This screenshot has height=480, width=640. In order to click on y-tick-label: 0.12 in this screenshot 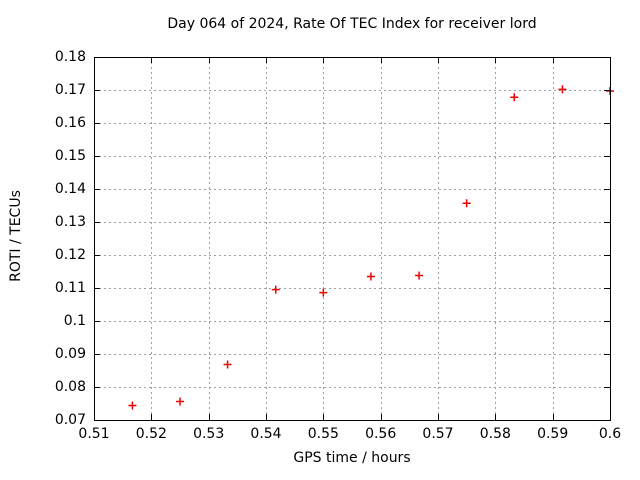, I will do `click(70, 255)`.